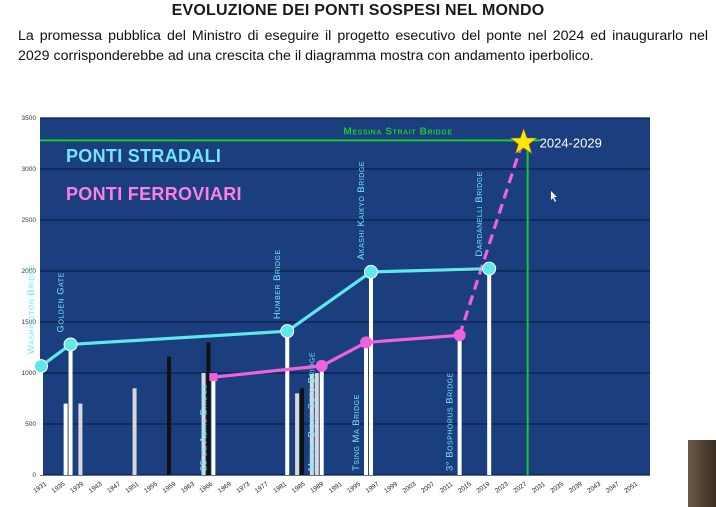  What do you see at coordinates (206, 488) in the screenshot?
I see `x-tick-label: 1966` at bounding box center [206, 488].